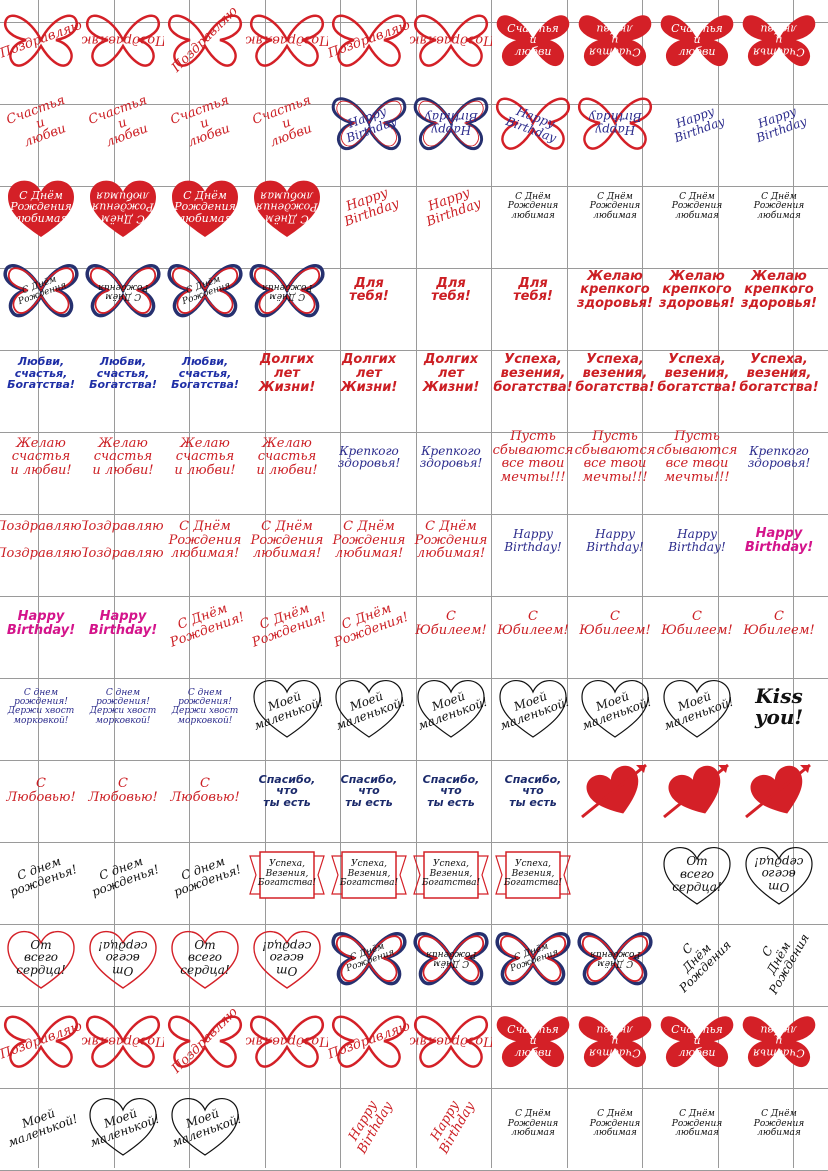 Image resolution: width=828 pixels, height=1171 pixels. I want to click on sticker-label: Крепкого здоровья!, so click(451, 457).